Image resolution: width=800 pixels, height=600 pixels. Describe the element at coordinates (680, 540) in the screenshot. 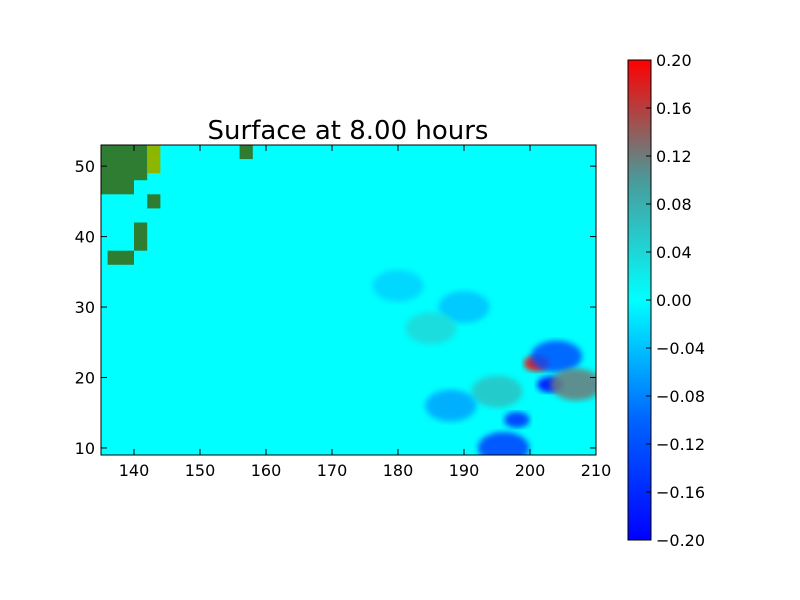

I see `colorbar-tick-label: −0.20` at that location.